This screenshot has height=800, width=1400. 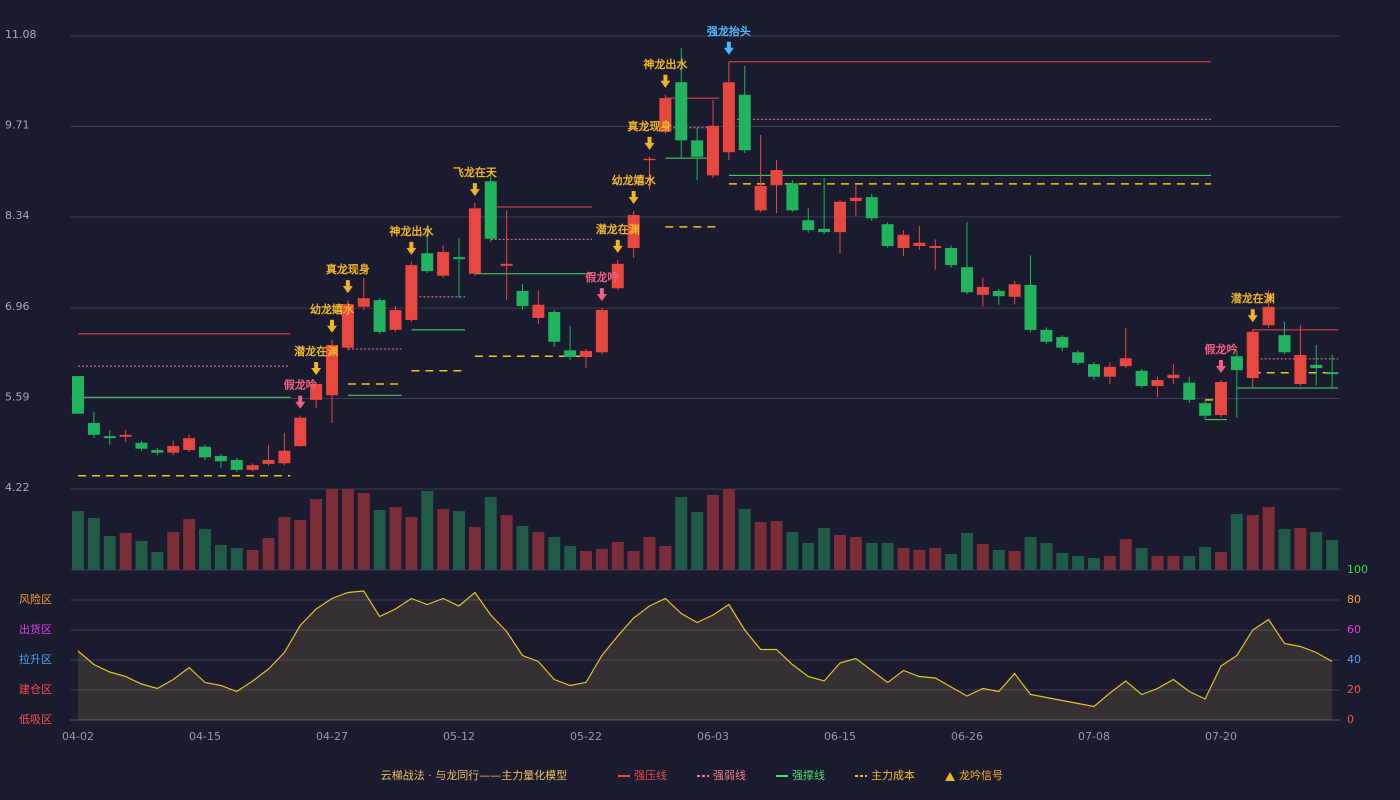 I want to click on x-tick-label: 06-15, so click(x=840, y=736).